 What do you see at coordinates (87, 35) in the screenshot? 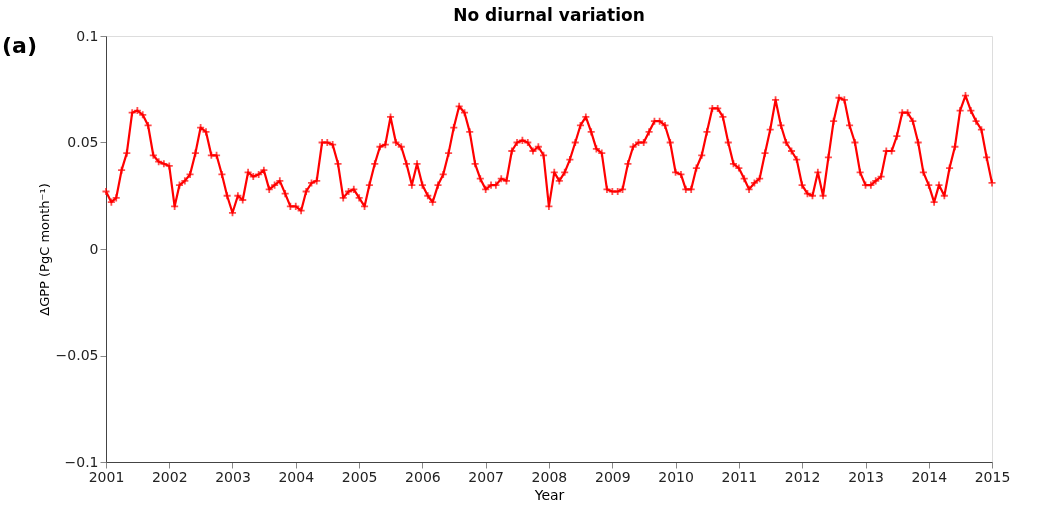
I see `y-tick-label: 0.1` at bounding box center [87, 35].